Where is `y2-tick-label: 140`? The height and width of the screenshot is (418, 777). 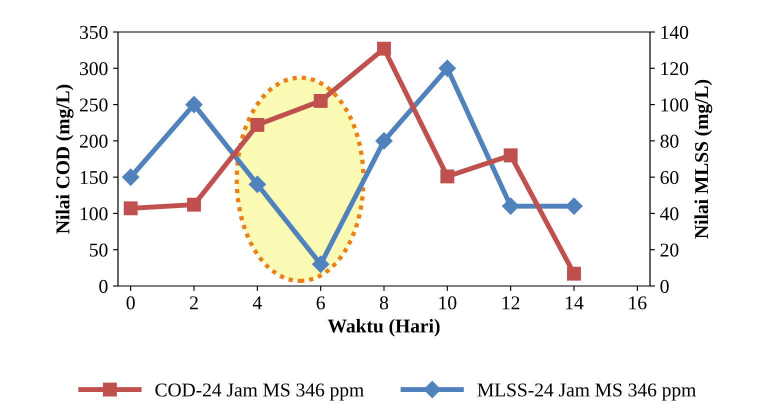
y2-tick-label: 140 is located at coordinates (674, 32).